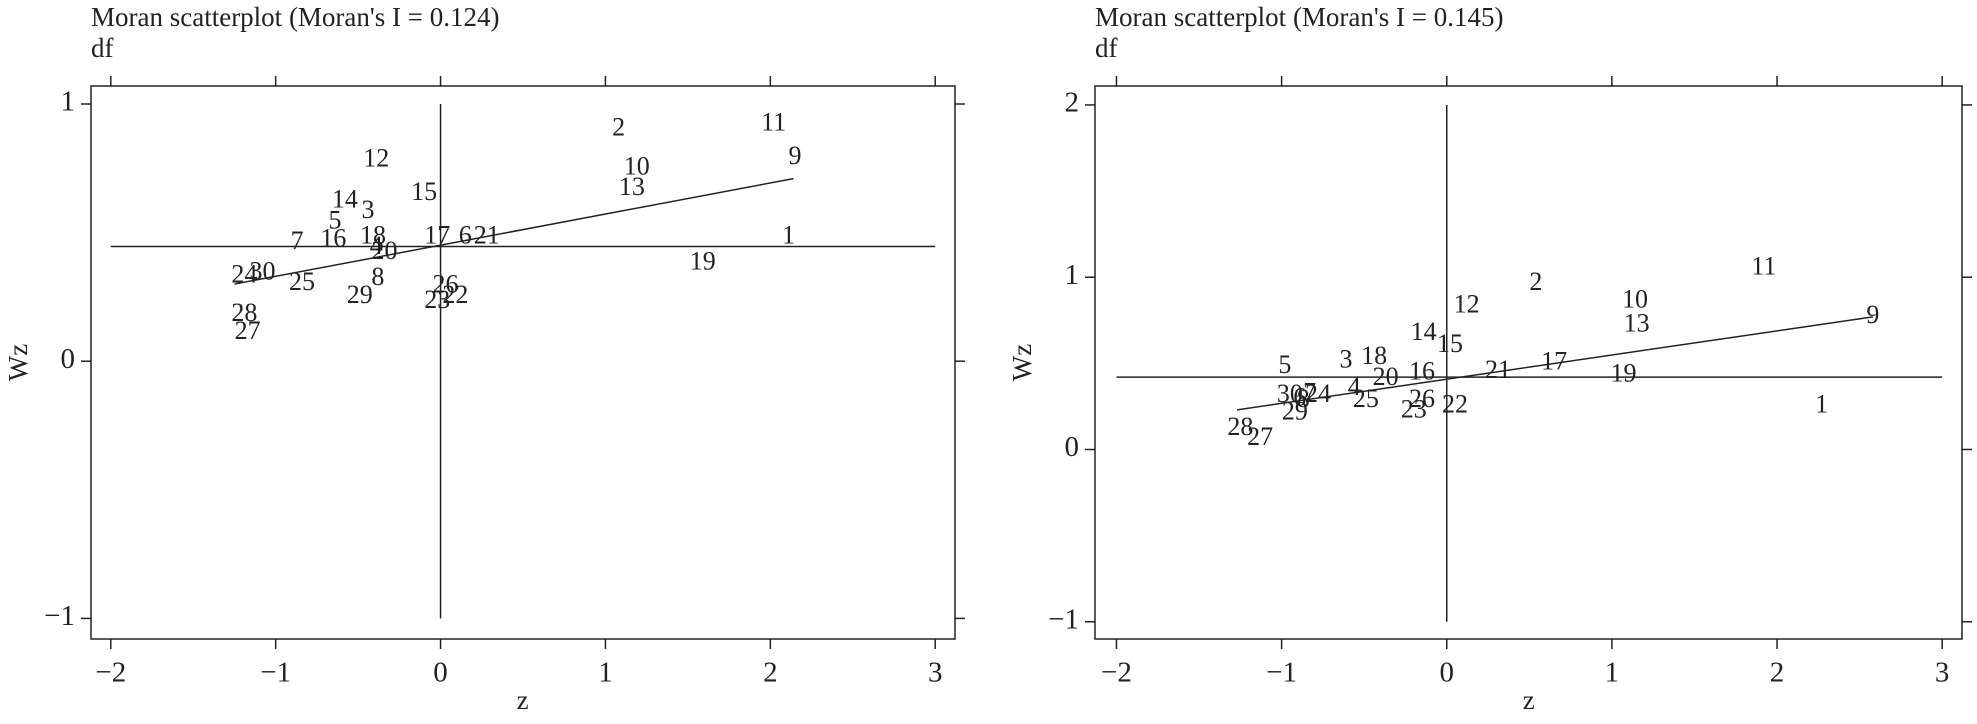  I want to click on chart-title: Moran scatterplot (Moran's I = 0.124), so click(295, 17).